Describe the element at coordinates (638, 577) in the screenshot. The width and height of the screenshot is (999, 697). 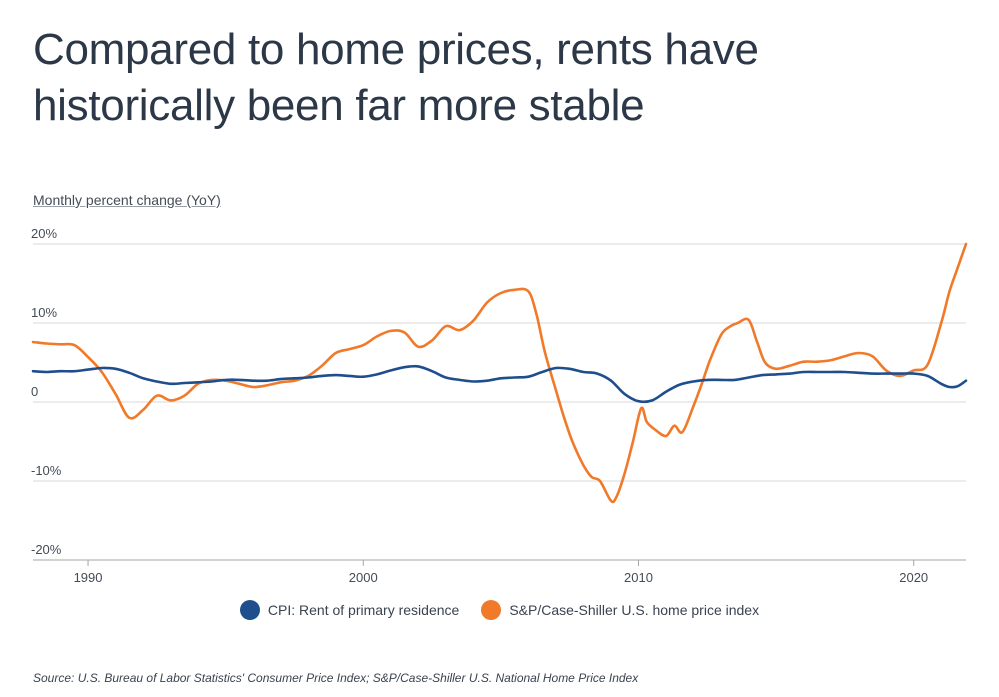
I see `x-tick-label: 2010` at that location.